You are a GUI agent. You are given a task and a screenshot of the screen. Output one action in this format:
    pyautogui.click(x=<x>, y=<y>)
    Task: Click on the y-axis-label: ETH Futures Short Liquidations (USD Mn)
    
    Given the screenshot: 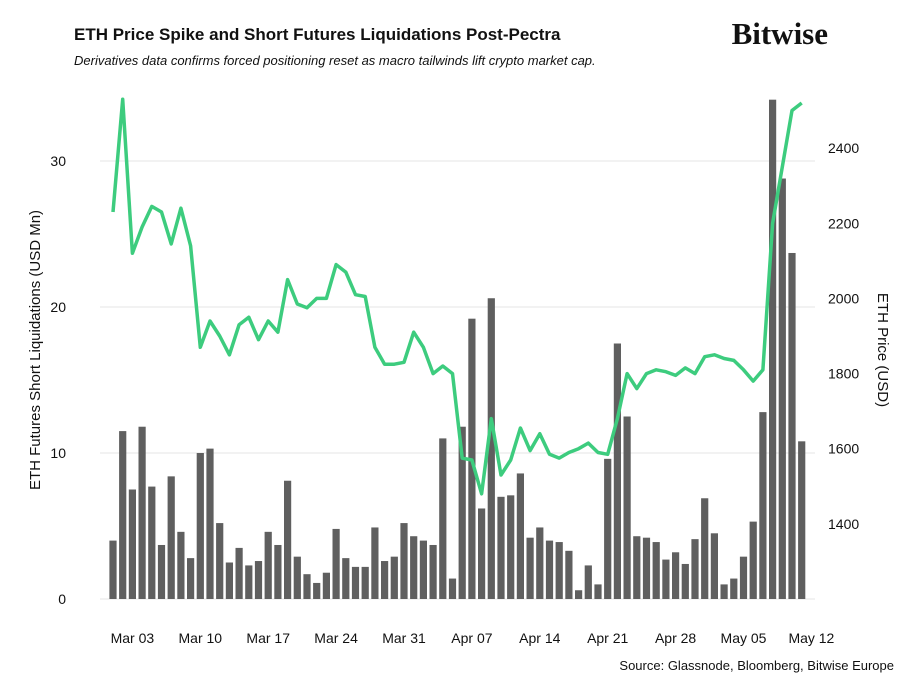 What is the action you would take?
    pyautogui.click(x=35, y=350)
    